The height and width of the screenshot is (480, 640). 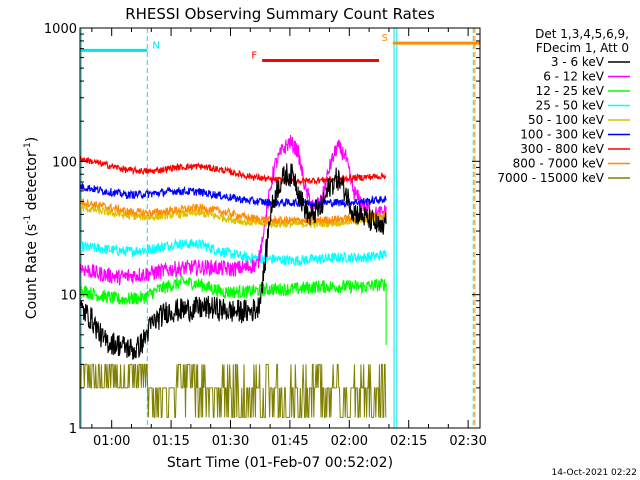 What do you see at coordinates (32, 271) in the screenshot?
I see `y-axis-label-main: Count Rate (s` at bounding box center [32, 271].